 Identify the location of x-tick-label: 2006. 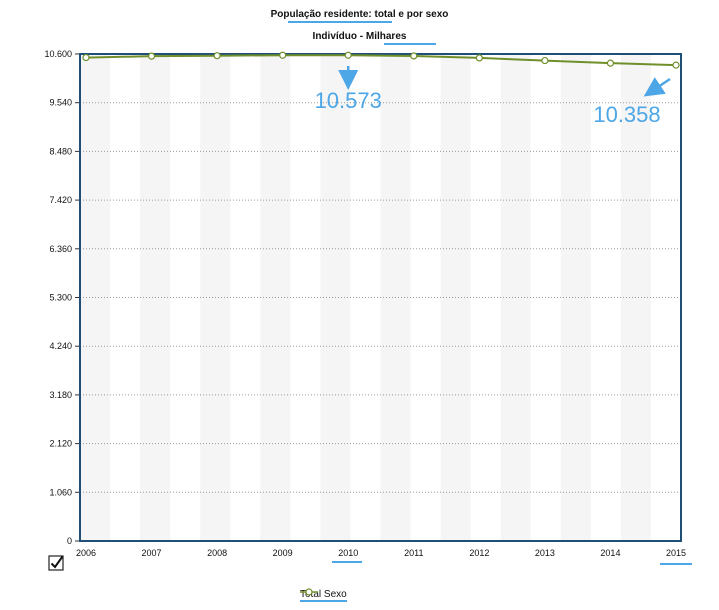
(86, 553).